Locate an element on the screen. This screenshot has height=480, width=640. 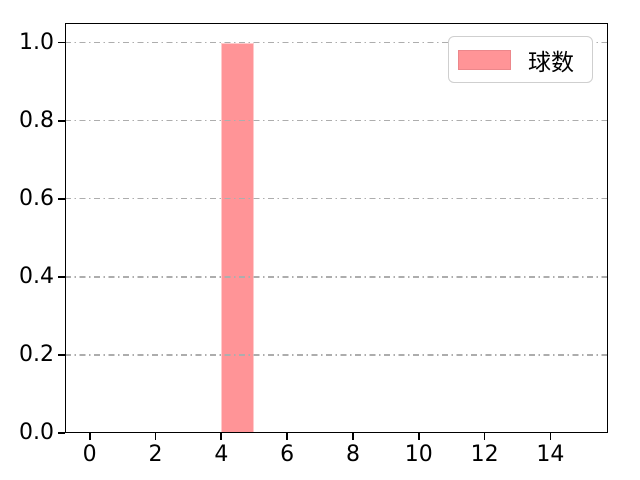
bar-pitch-count is located at coordinates (238, 237).